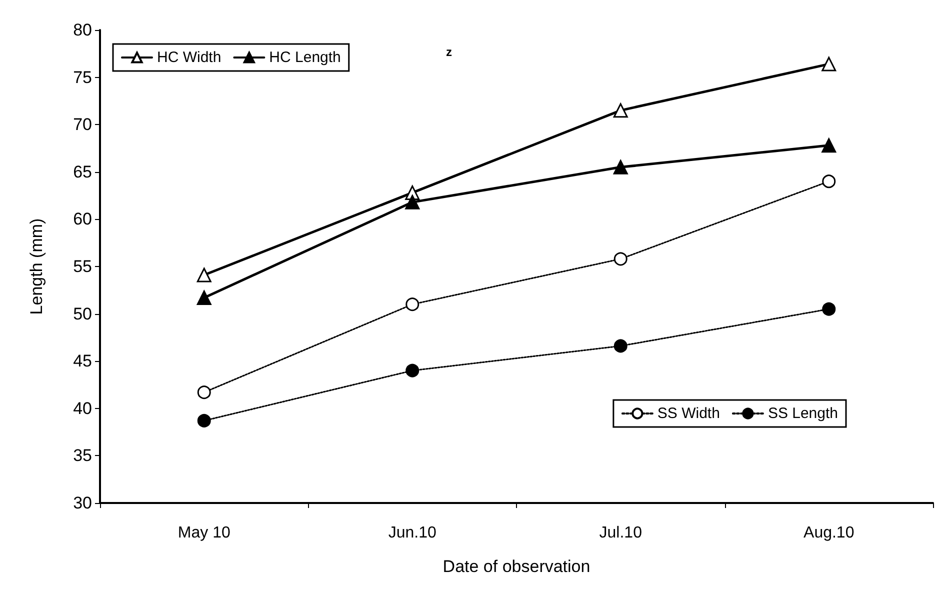  Describe the element at coordinates (449, 52) in the screenshot. I see `annotation: z` at that location.